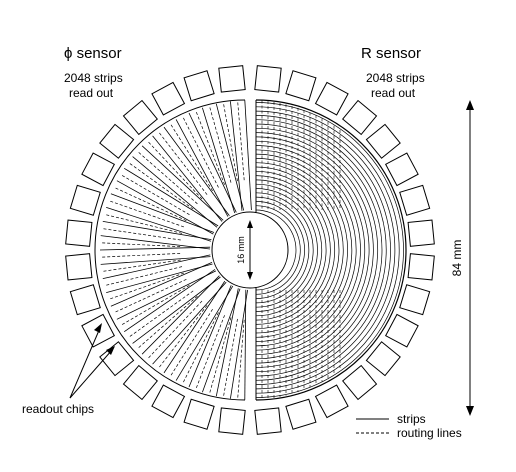 This screenshot has width=516, height=472. What do you see at coordinates (429, 433) in the screenshot?
I see `legend-routing: routing lines` at bounding box center [429, 433].